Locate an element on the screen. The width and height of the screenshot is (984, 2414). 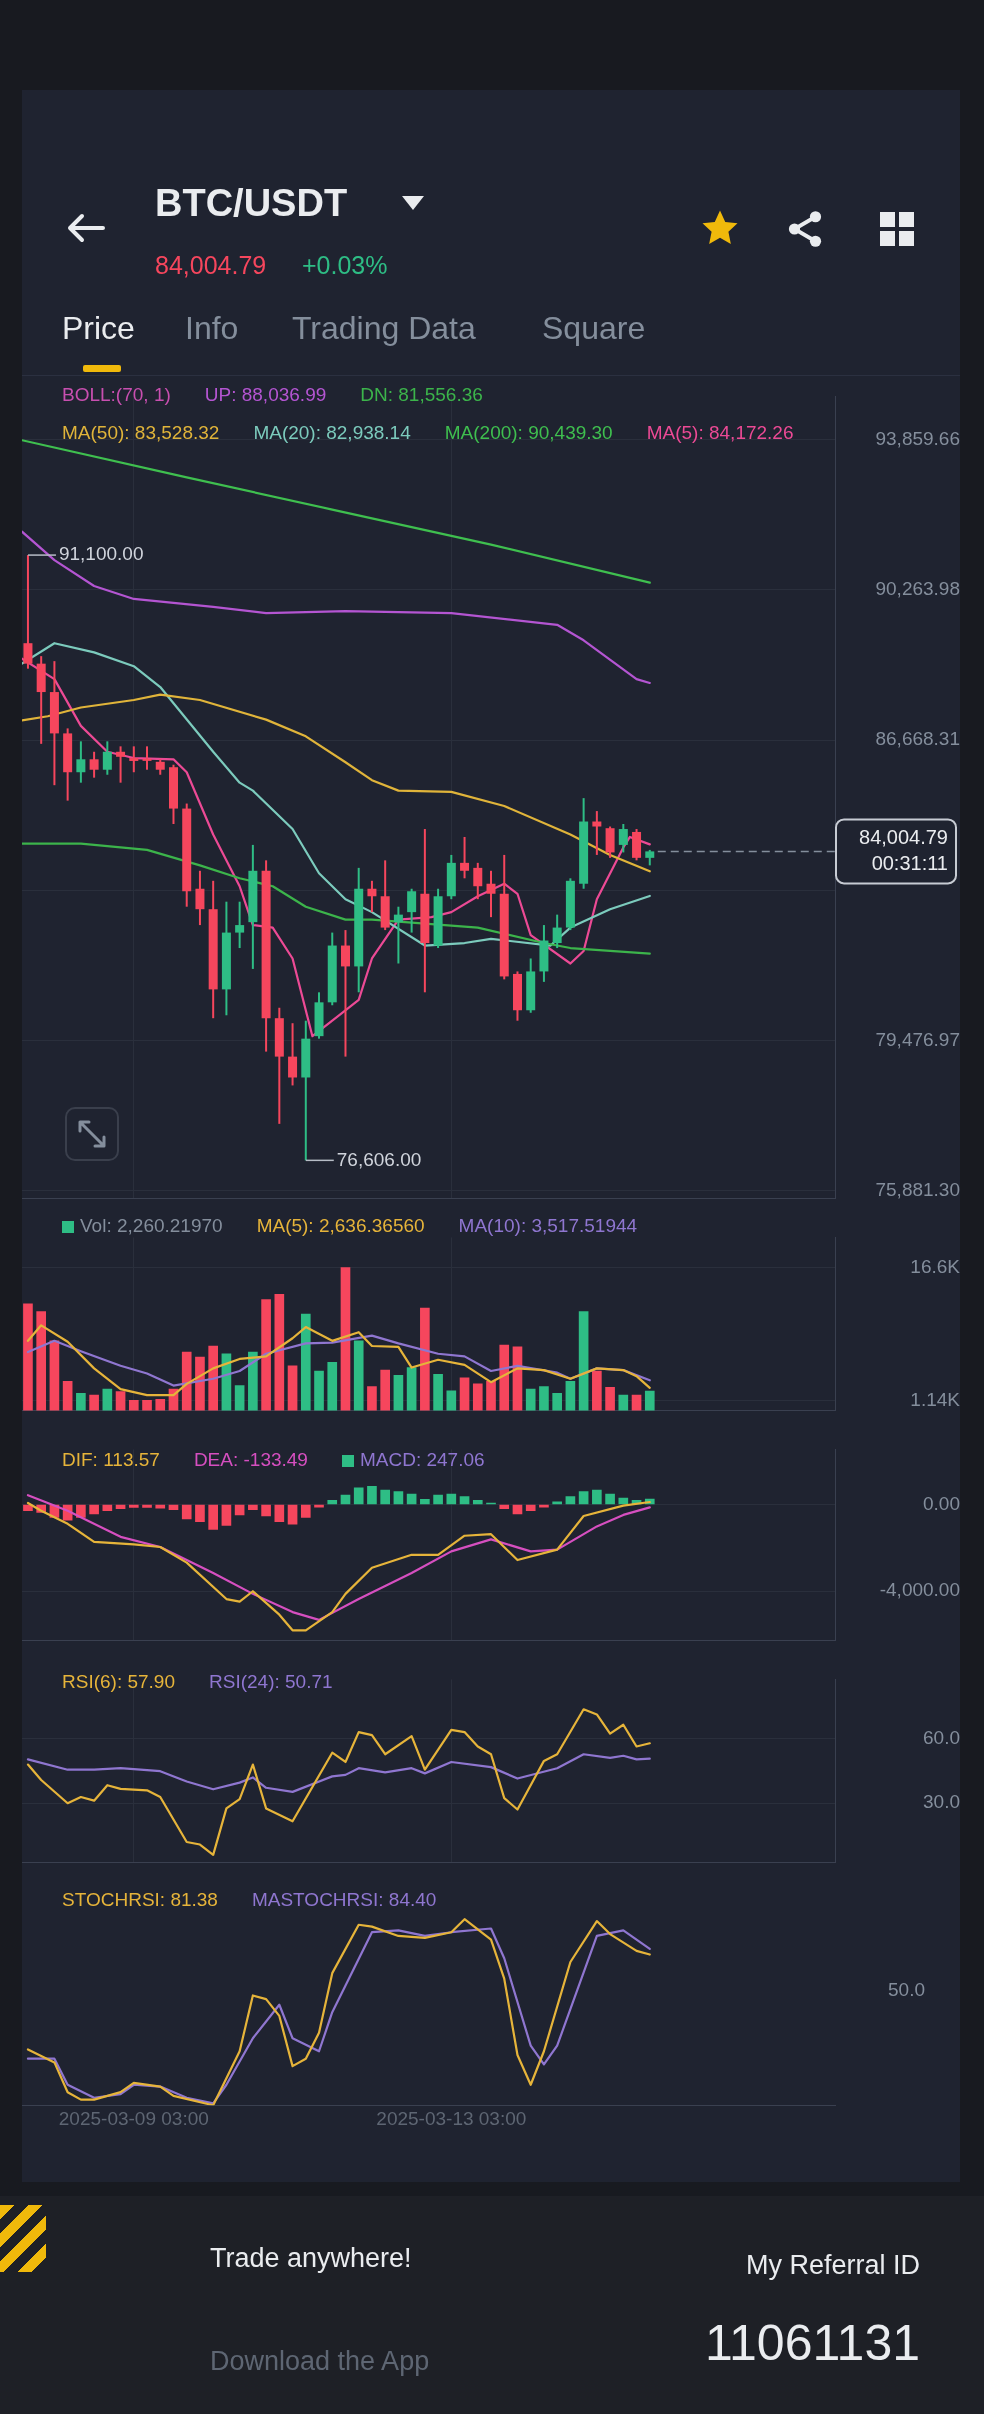
text: MA(5): 2,636.36560 is located at coordinates (340, 1225).